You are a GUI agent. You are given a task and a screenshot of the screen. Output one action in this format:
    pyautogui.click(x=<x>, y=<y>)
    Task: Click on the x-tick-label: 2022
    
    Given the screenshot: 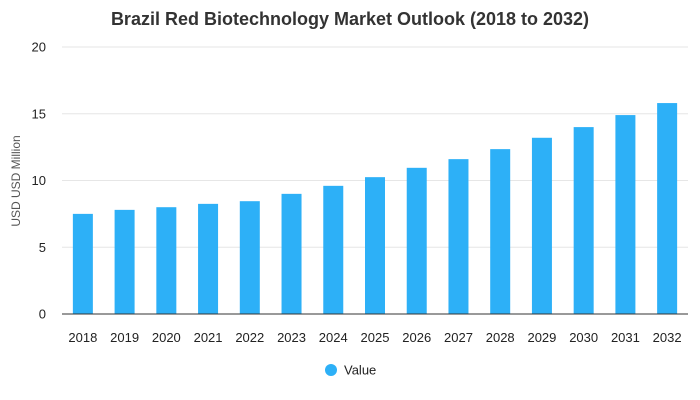 What is the action you would take?
    pyautogui.click(x=249, y=337)
    